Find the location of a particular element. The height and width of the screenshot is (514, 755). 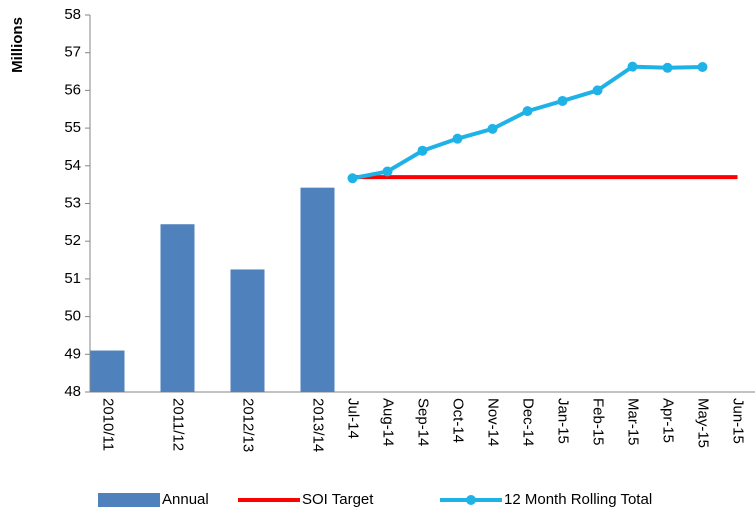

y-tick-label: 51 is located at coordinates (72, 278).